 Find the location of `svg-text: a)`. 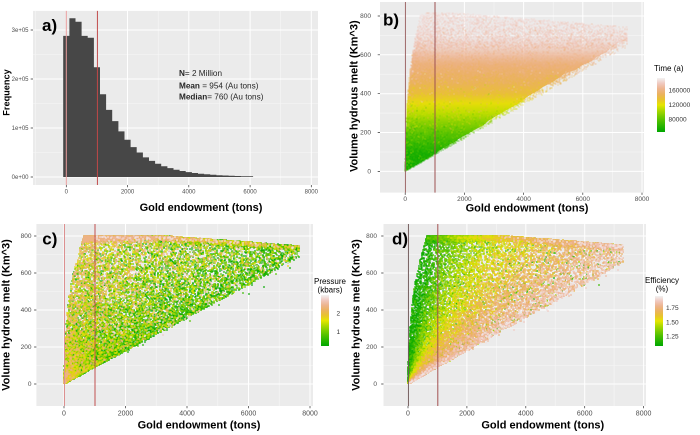

svg-text: a) is located at coordinates (49, 25).